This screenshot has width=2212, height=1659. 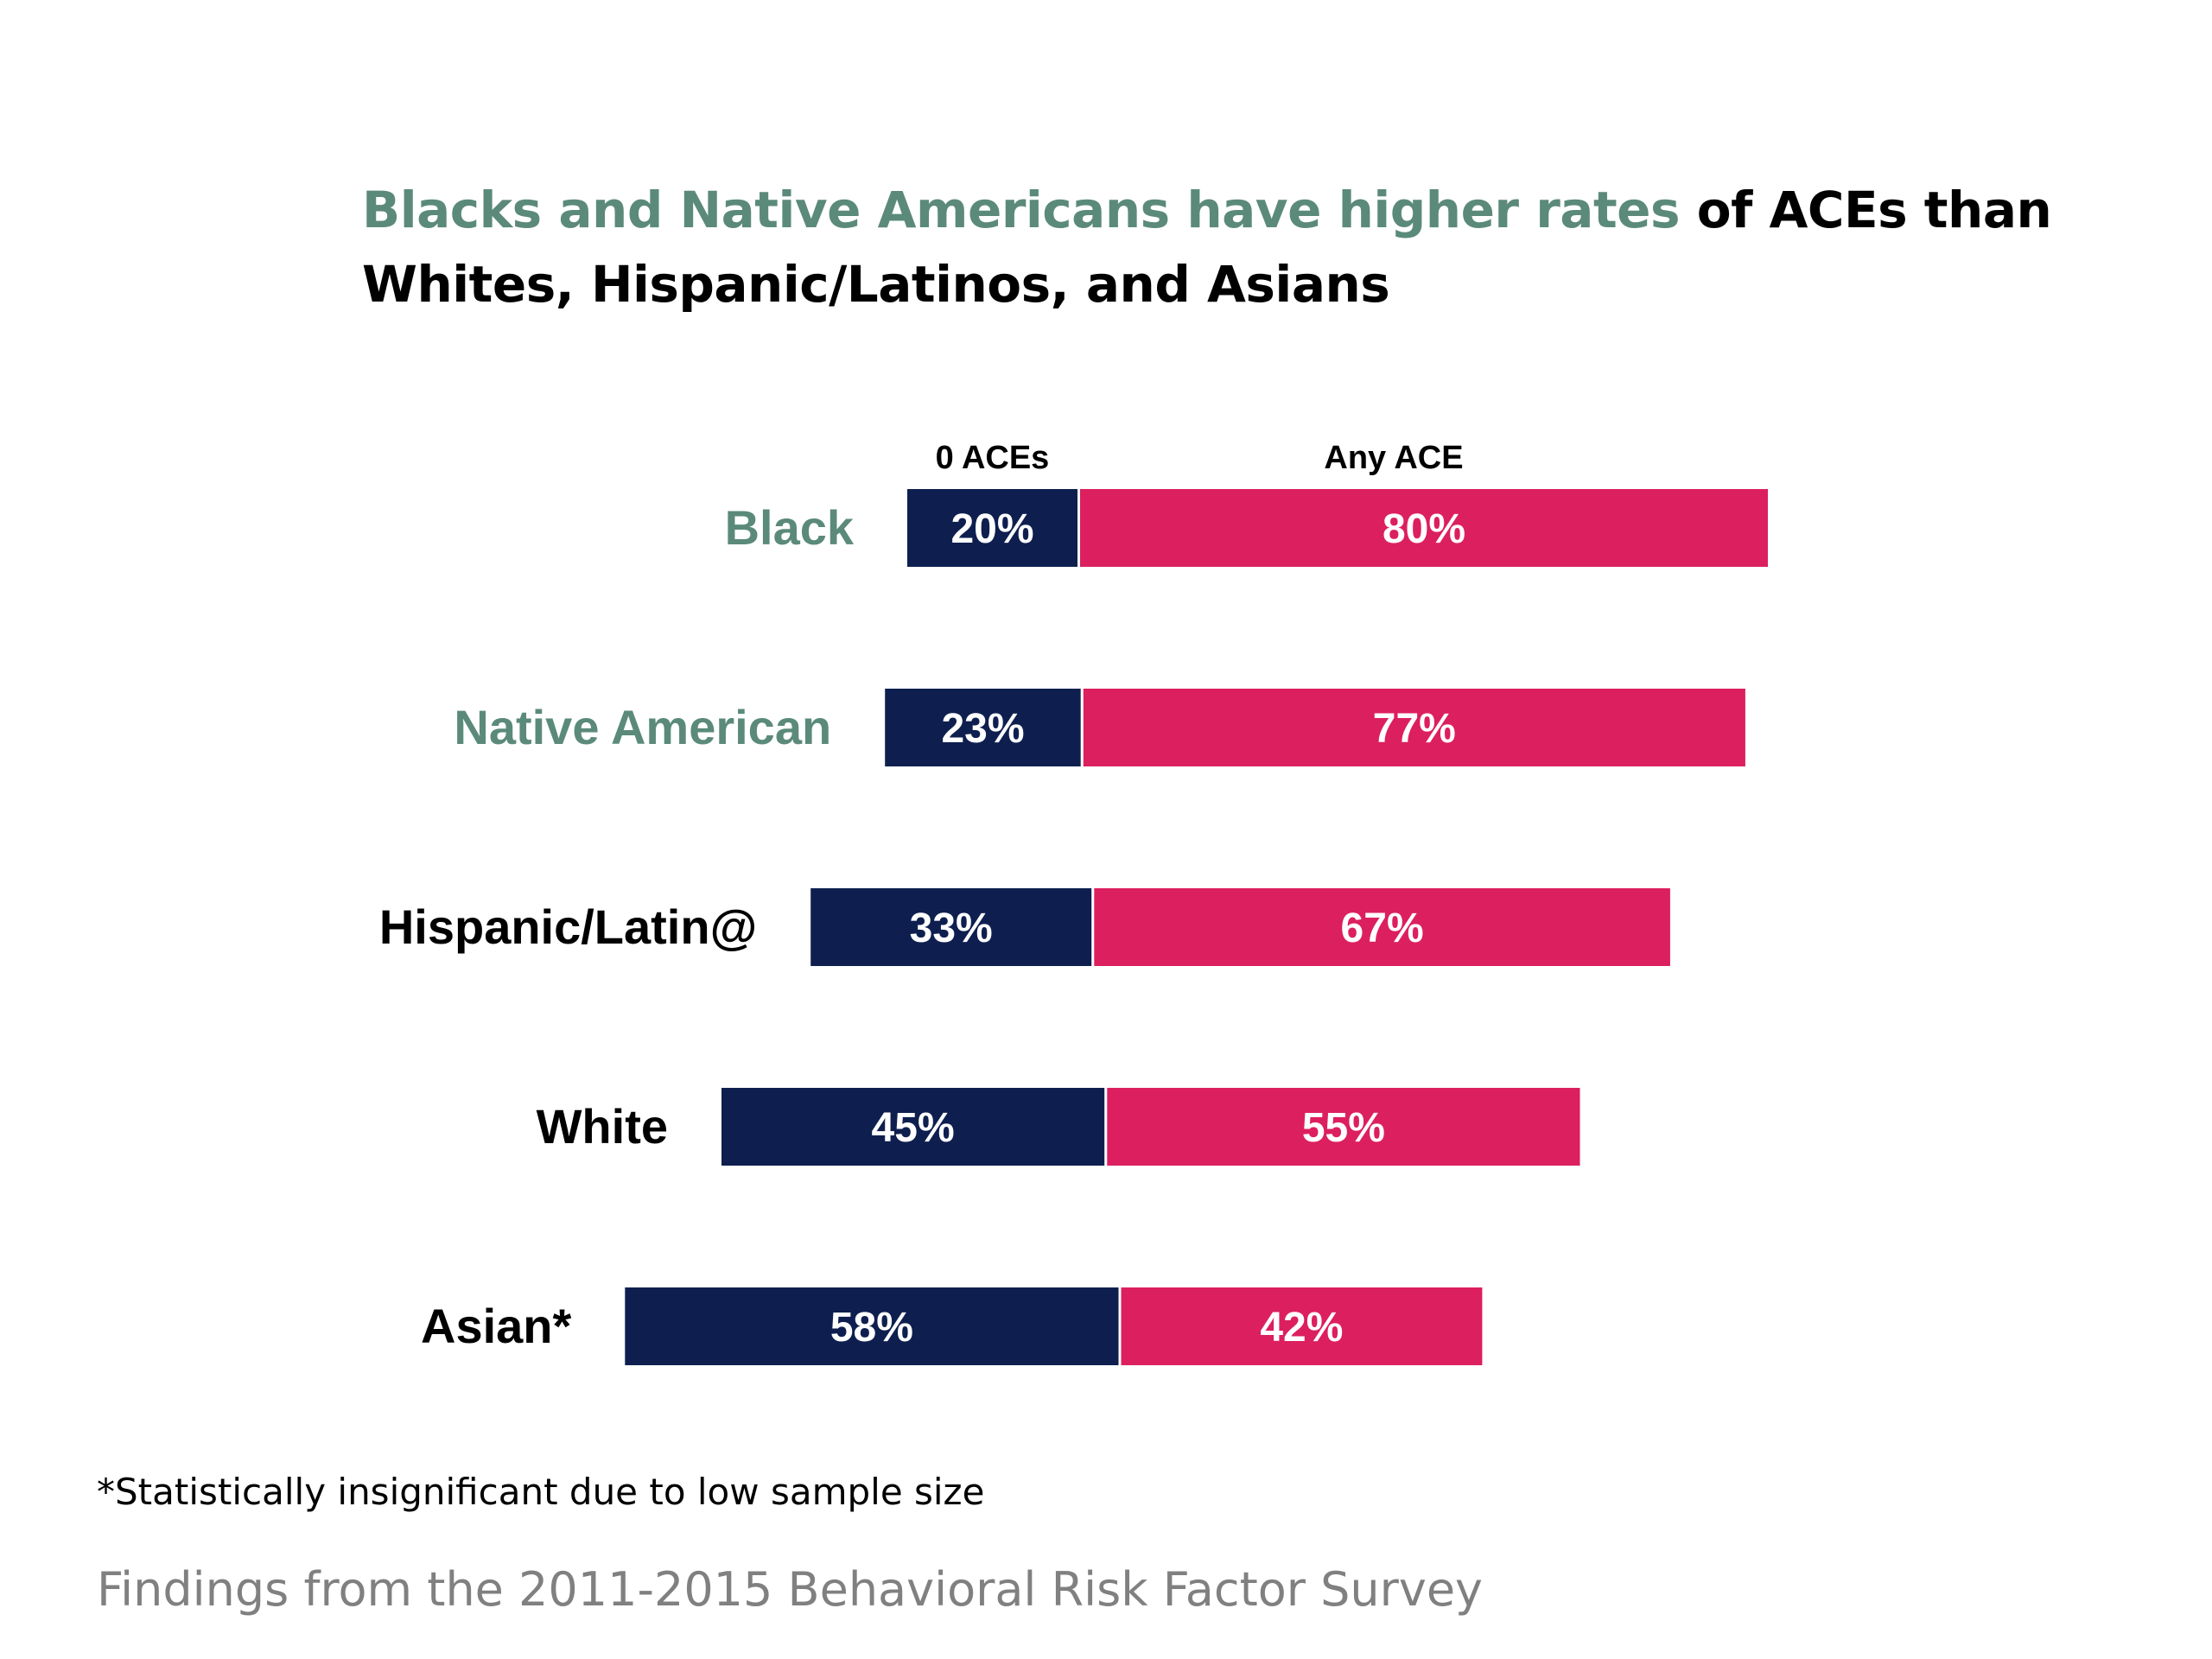 I want to click on legend-any-ace: Any ACE, so click(x=1393, y=458).